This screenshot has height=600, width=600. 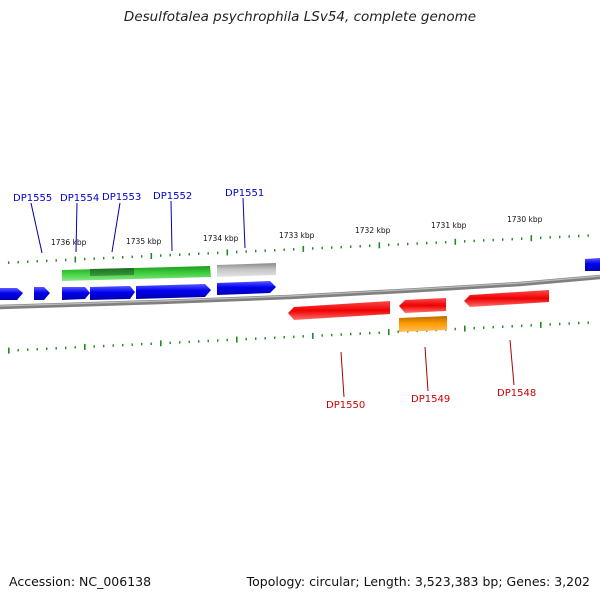 I want to click on leader-dp1551, so click(x=244, y=223).